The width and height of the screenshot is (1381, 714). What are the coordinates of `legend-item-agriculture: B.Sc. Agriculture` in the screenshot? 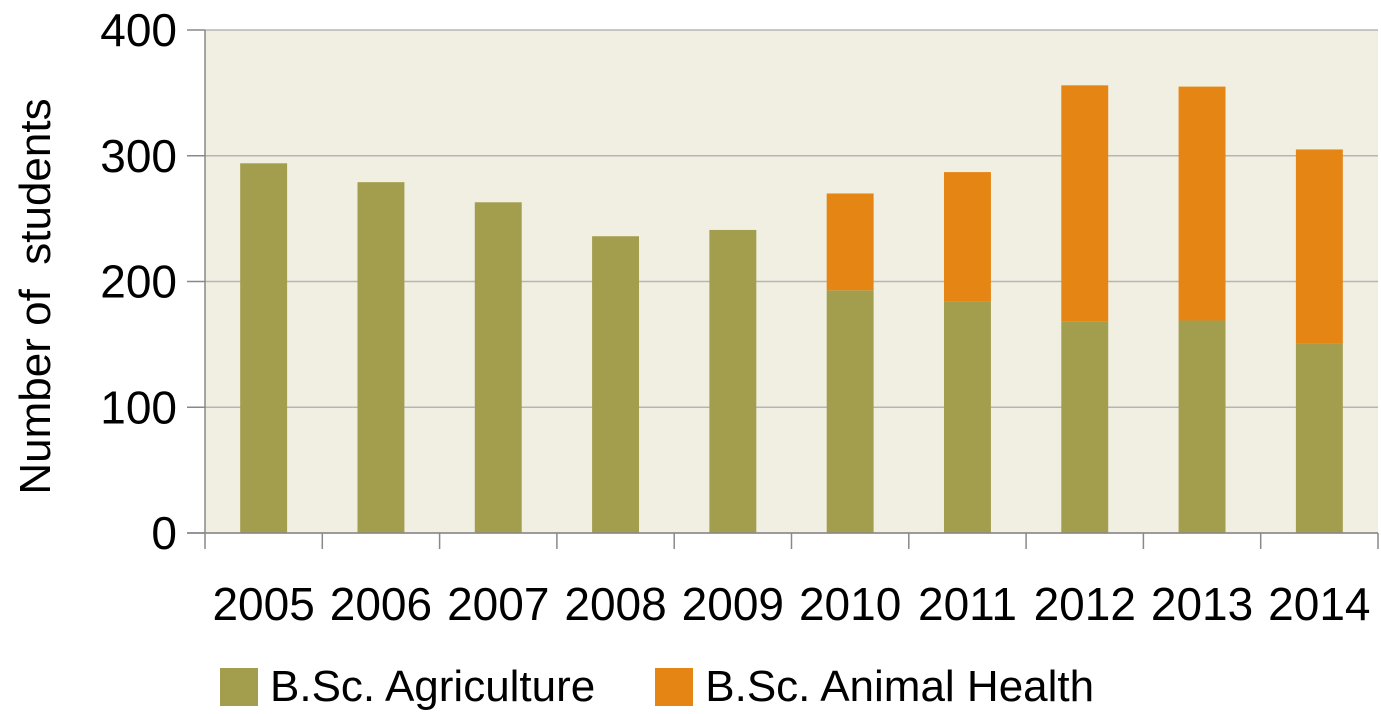 It's located at (407, 687).